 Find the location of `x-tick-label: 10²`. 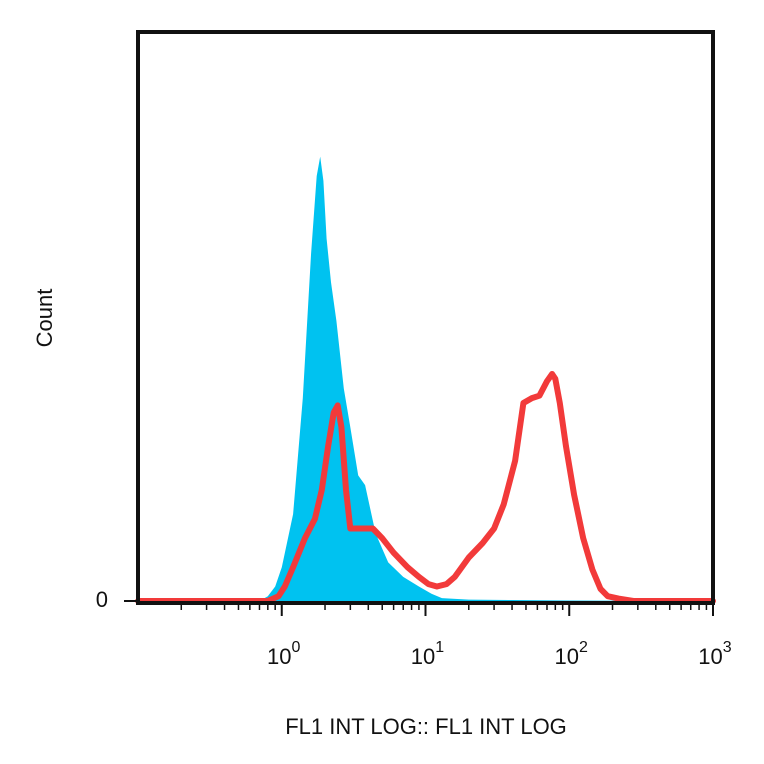

x-tick-label: 10² is located at coordinates (571, 654).